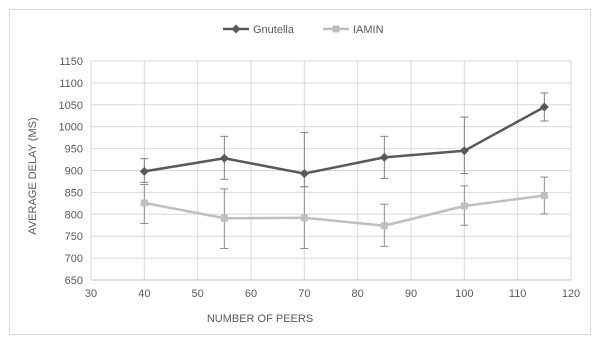  Describe the element at coordinates (368, 30) in the screenshot. I see `legend-label-iamin: IAMIN` at that location.